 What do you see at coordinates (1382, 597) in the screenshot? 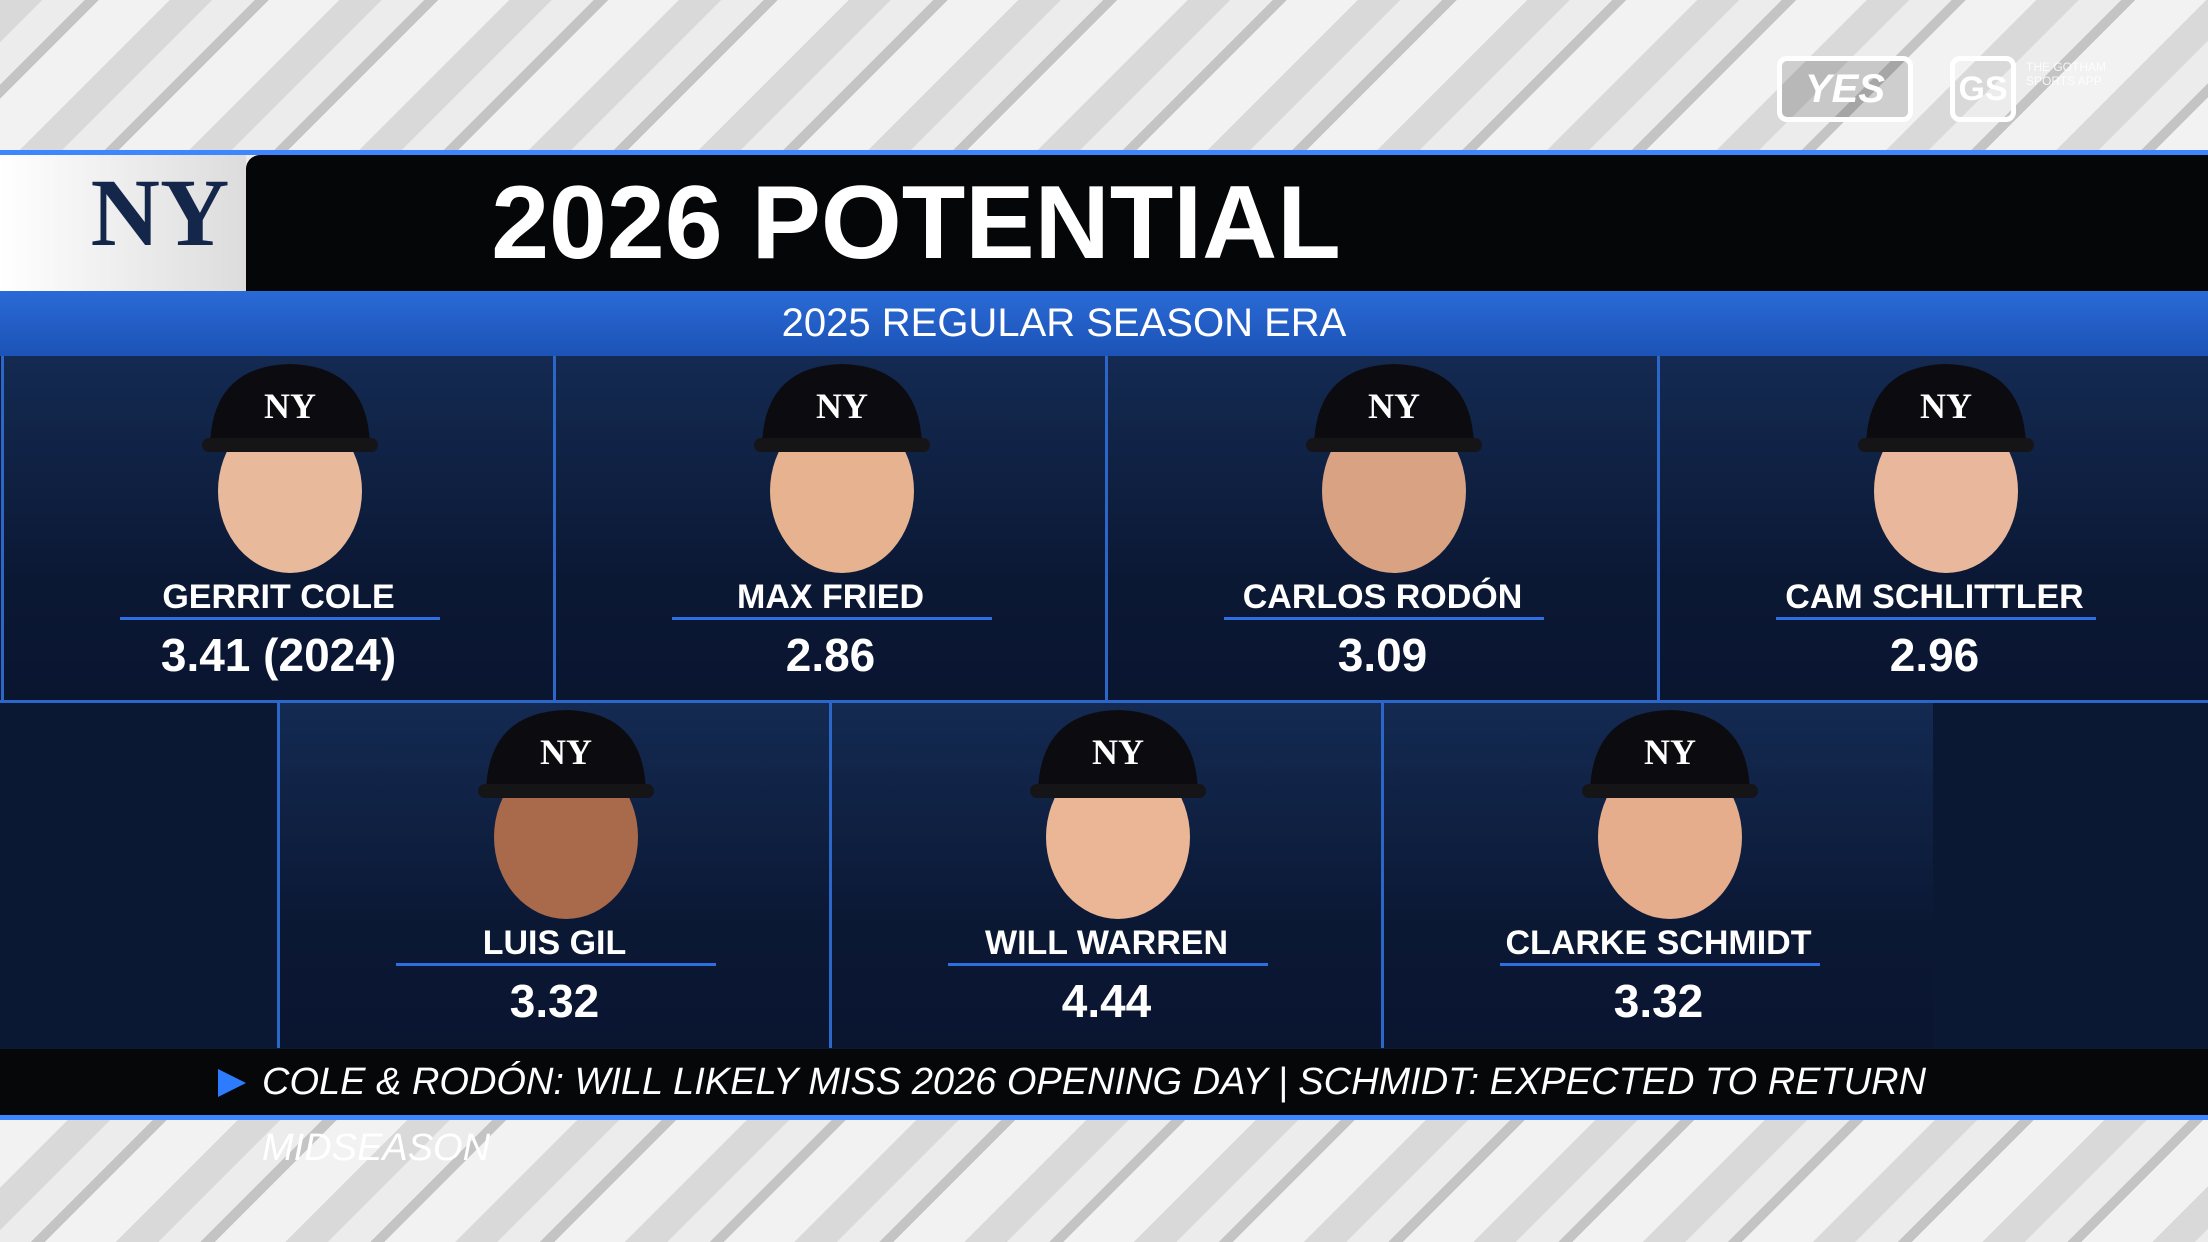
I see `player-name: CARLOS RODÓN` at bounding box center [1382, 597].